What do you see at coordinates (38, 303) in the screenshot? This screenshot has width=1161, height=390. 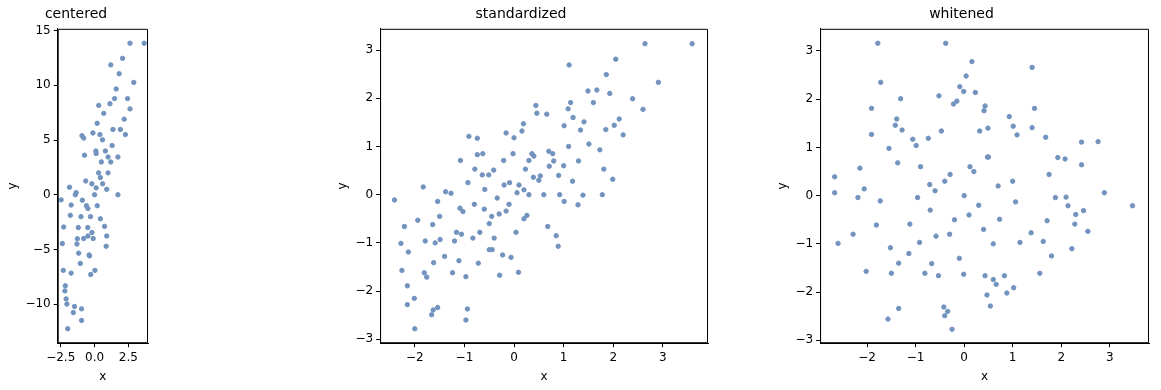 I see `y-tick-label: −10` at bounding box center [38, 303].